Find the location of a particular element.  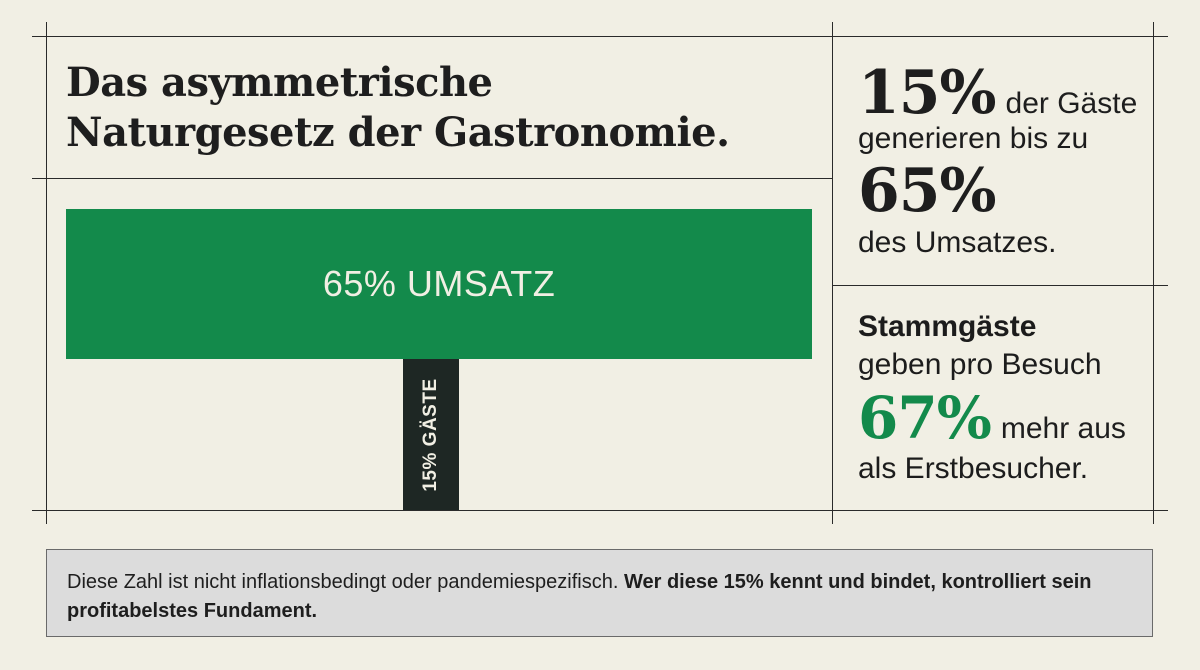

bar-gaeste-label: 15% GÄSTE is located at coordinates (430, 434).